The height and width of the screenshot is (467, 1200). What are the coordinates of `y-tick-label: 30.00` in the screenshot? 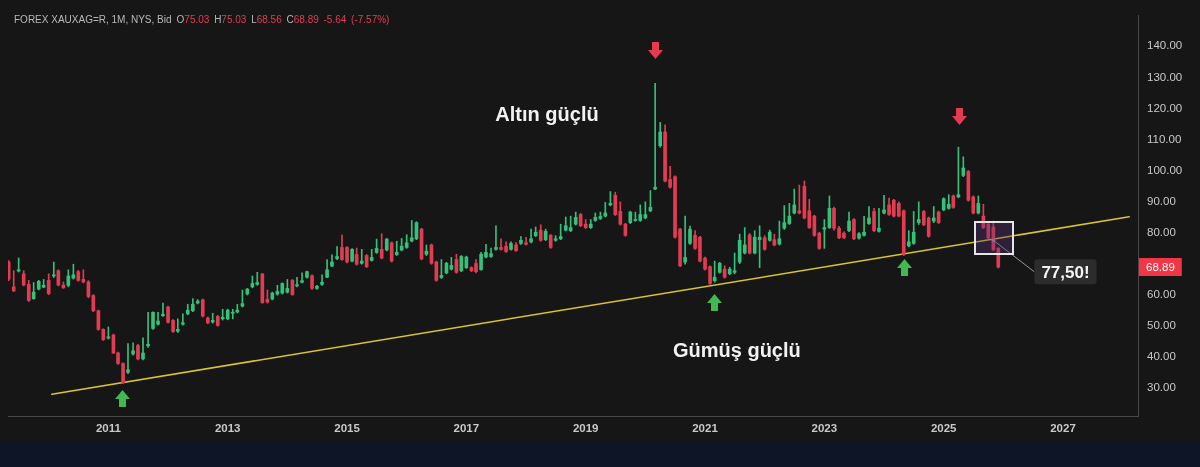 It's located at (1161, 386).